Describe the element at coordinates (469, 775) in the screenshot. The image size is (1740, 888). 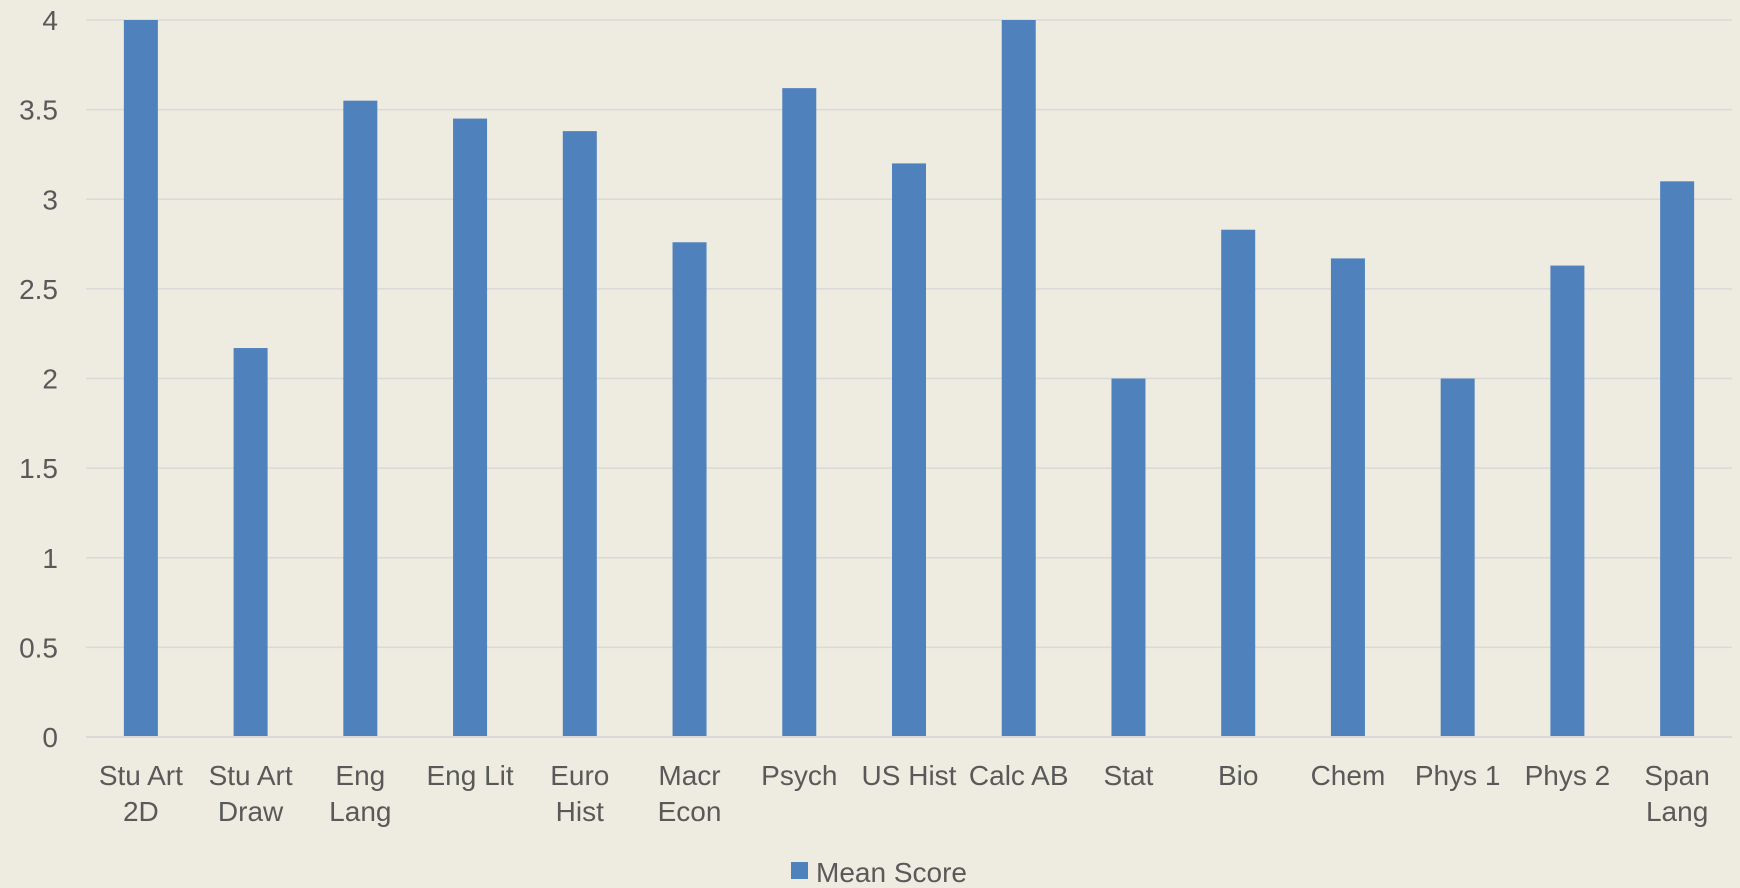
I see `x-category-label: Eng Lit` at that location.